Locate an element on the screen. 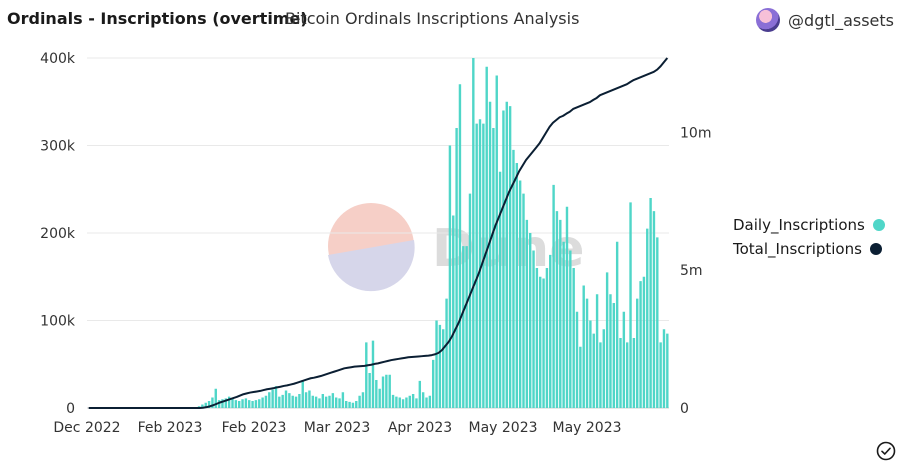 Image resolution: width=902 pixels, height=468 pixels. check-circle-icon is located at coordinates (886, 451).